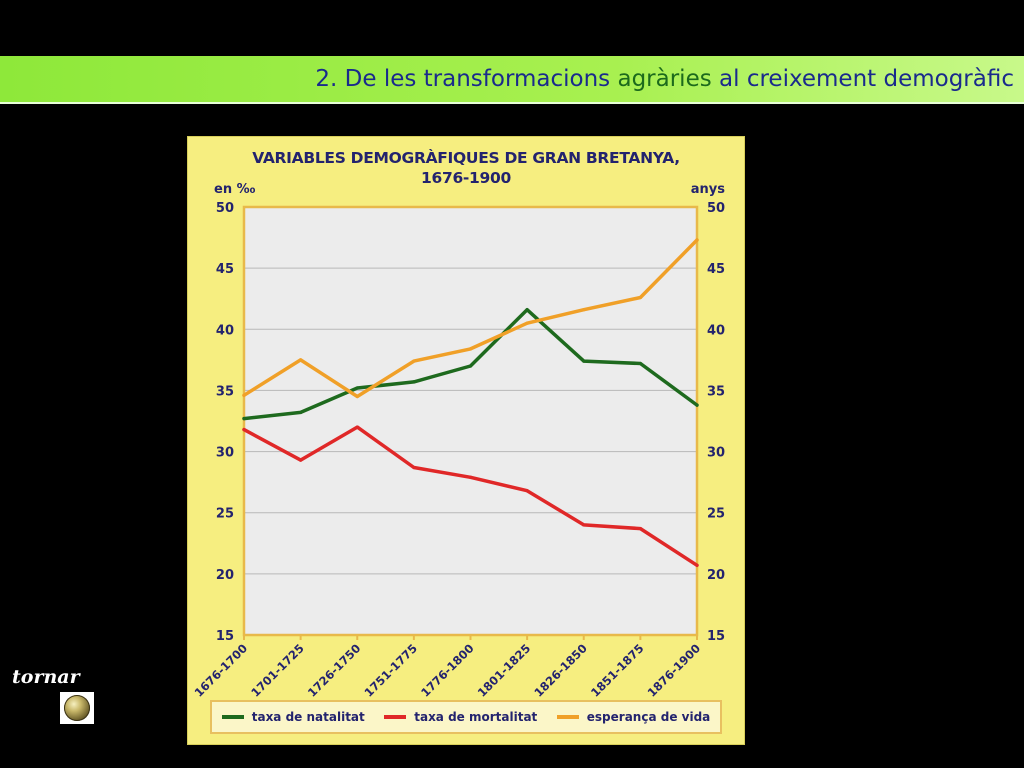 The image size is (1024, 768). I want to click on x-tick-label: 1851-1875, so click(617, 669).